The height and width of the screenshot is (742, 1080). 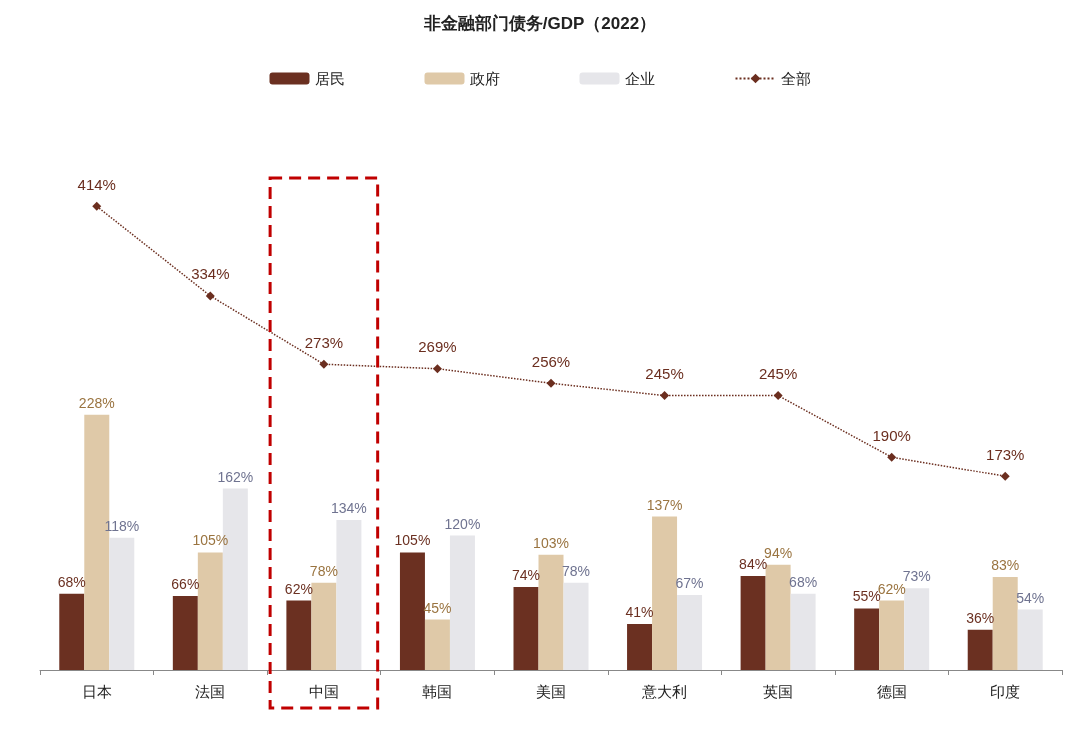 What do you see at coordinates (185, 584) in the screenshot?
I see `data-label: 66%` at bounding box center [185, 584].